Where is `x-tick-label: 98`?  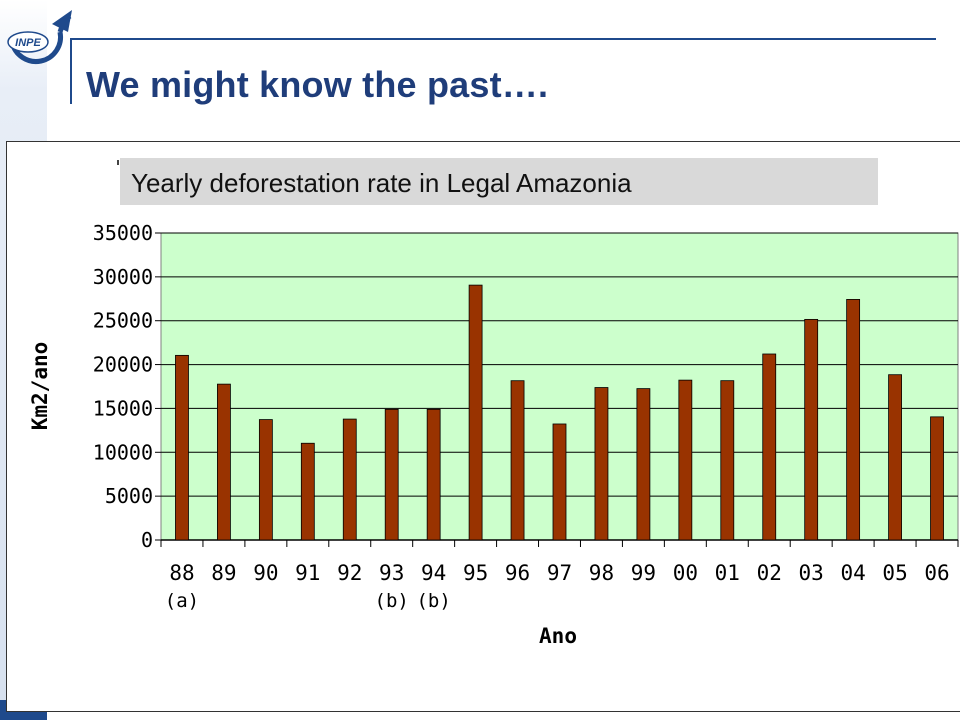
x-tick-label: 98 is located at coordinates (601, 573).